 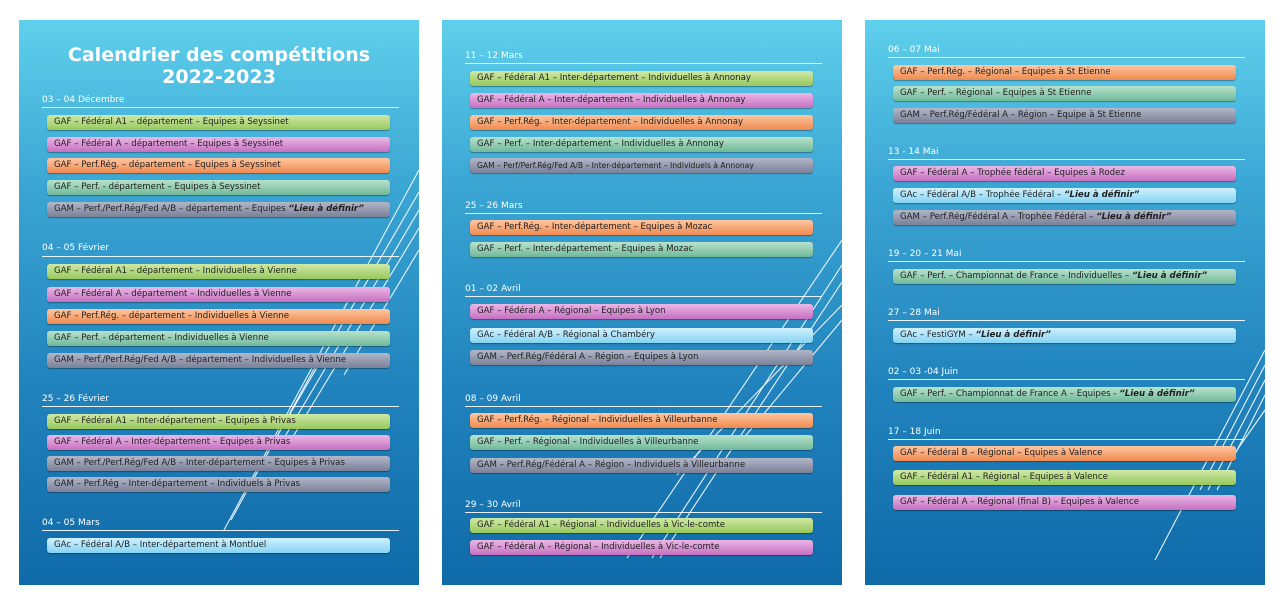 I want to click on title-line-1: Calendrier des compétitions, so click(x=219, y=55).